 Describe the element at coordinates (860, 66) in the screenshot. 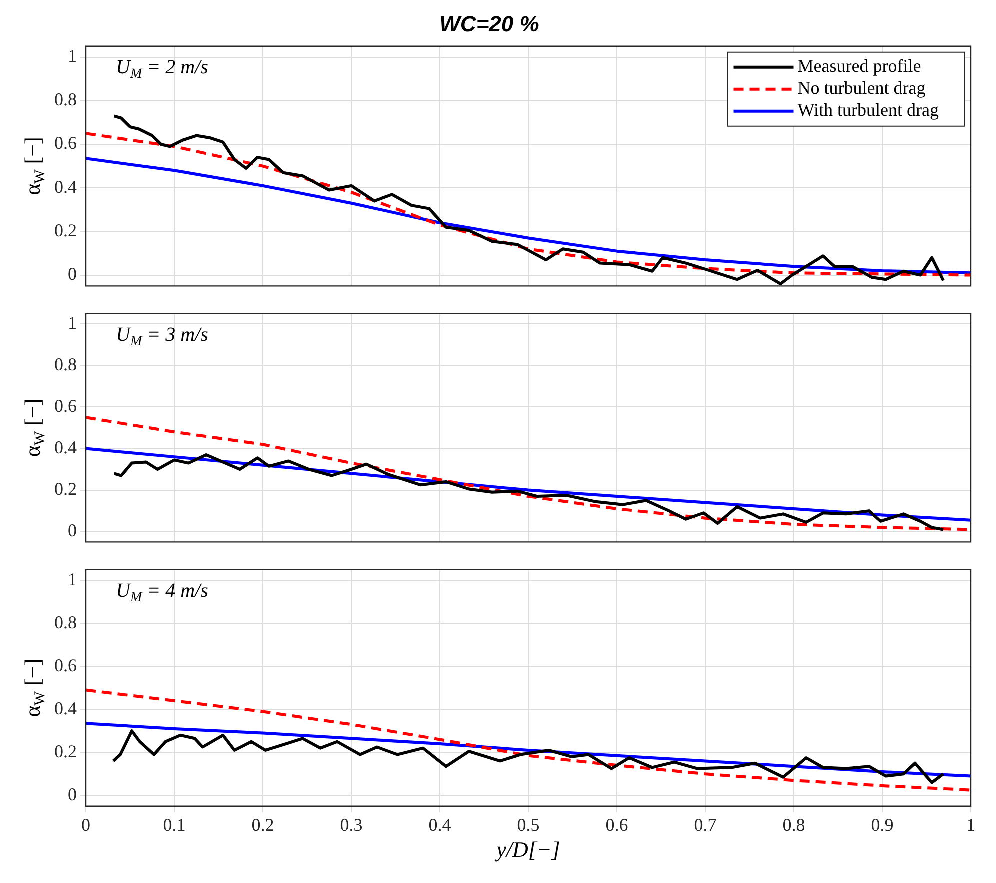

I see `legend-label: Measured profile` at that location.